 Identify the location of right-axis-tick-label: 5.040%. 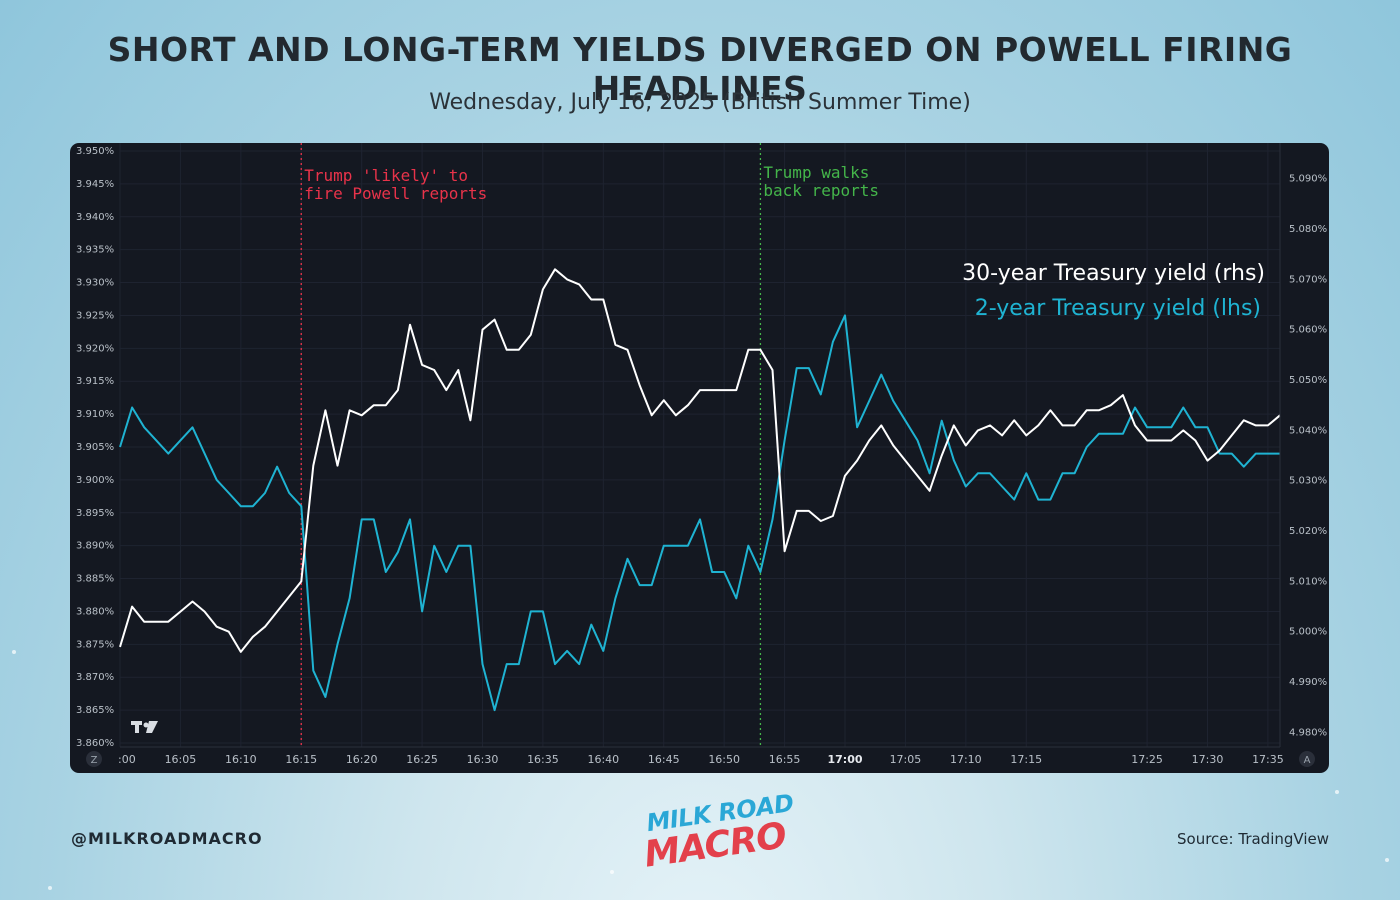
(1308, 430).